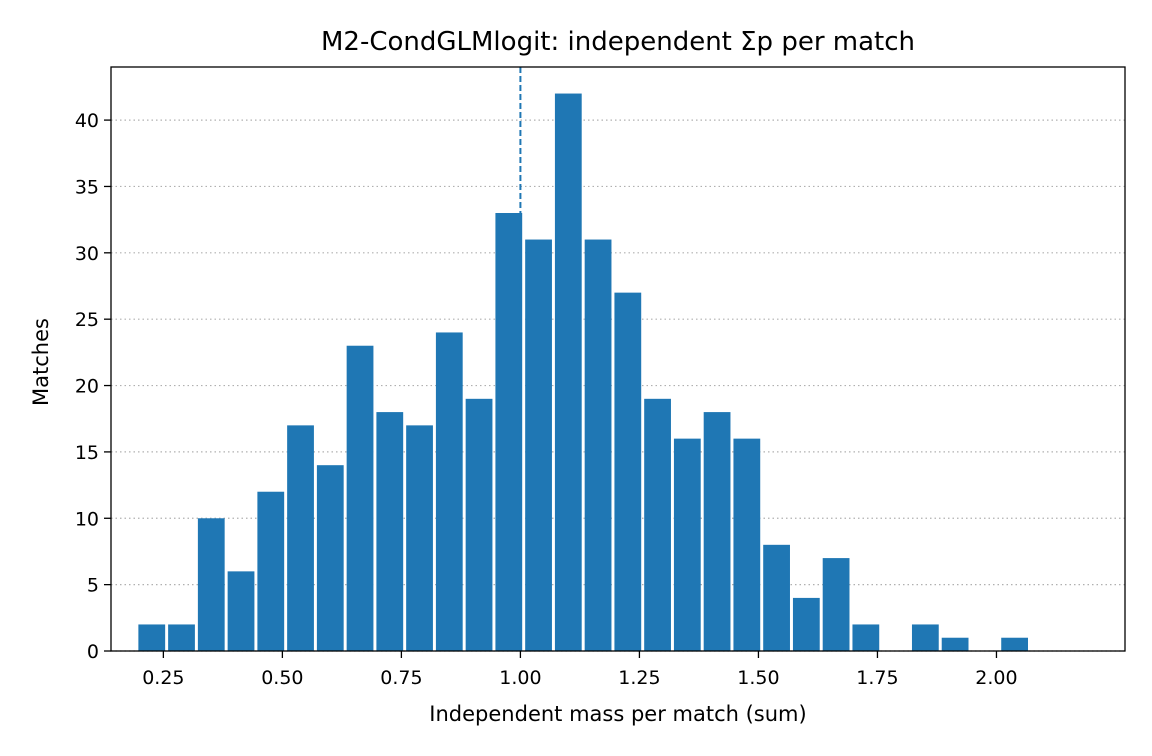 This screenshot has height=756, width=1152. Describe the element at coordinates (996, 678) in the screenshot. I see `x-tick-label-2.00: 2.00` at that location.